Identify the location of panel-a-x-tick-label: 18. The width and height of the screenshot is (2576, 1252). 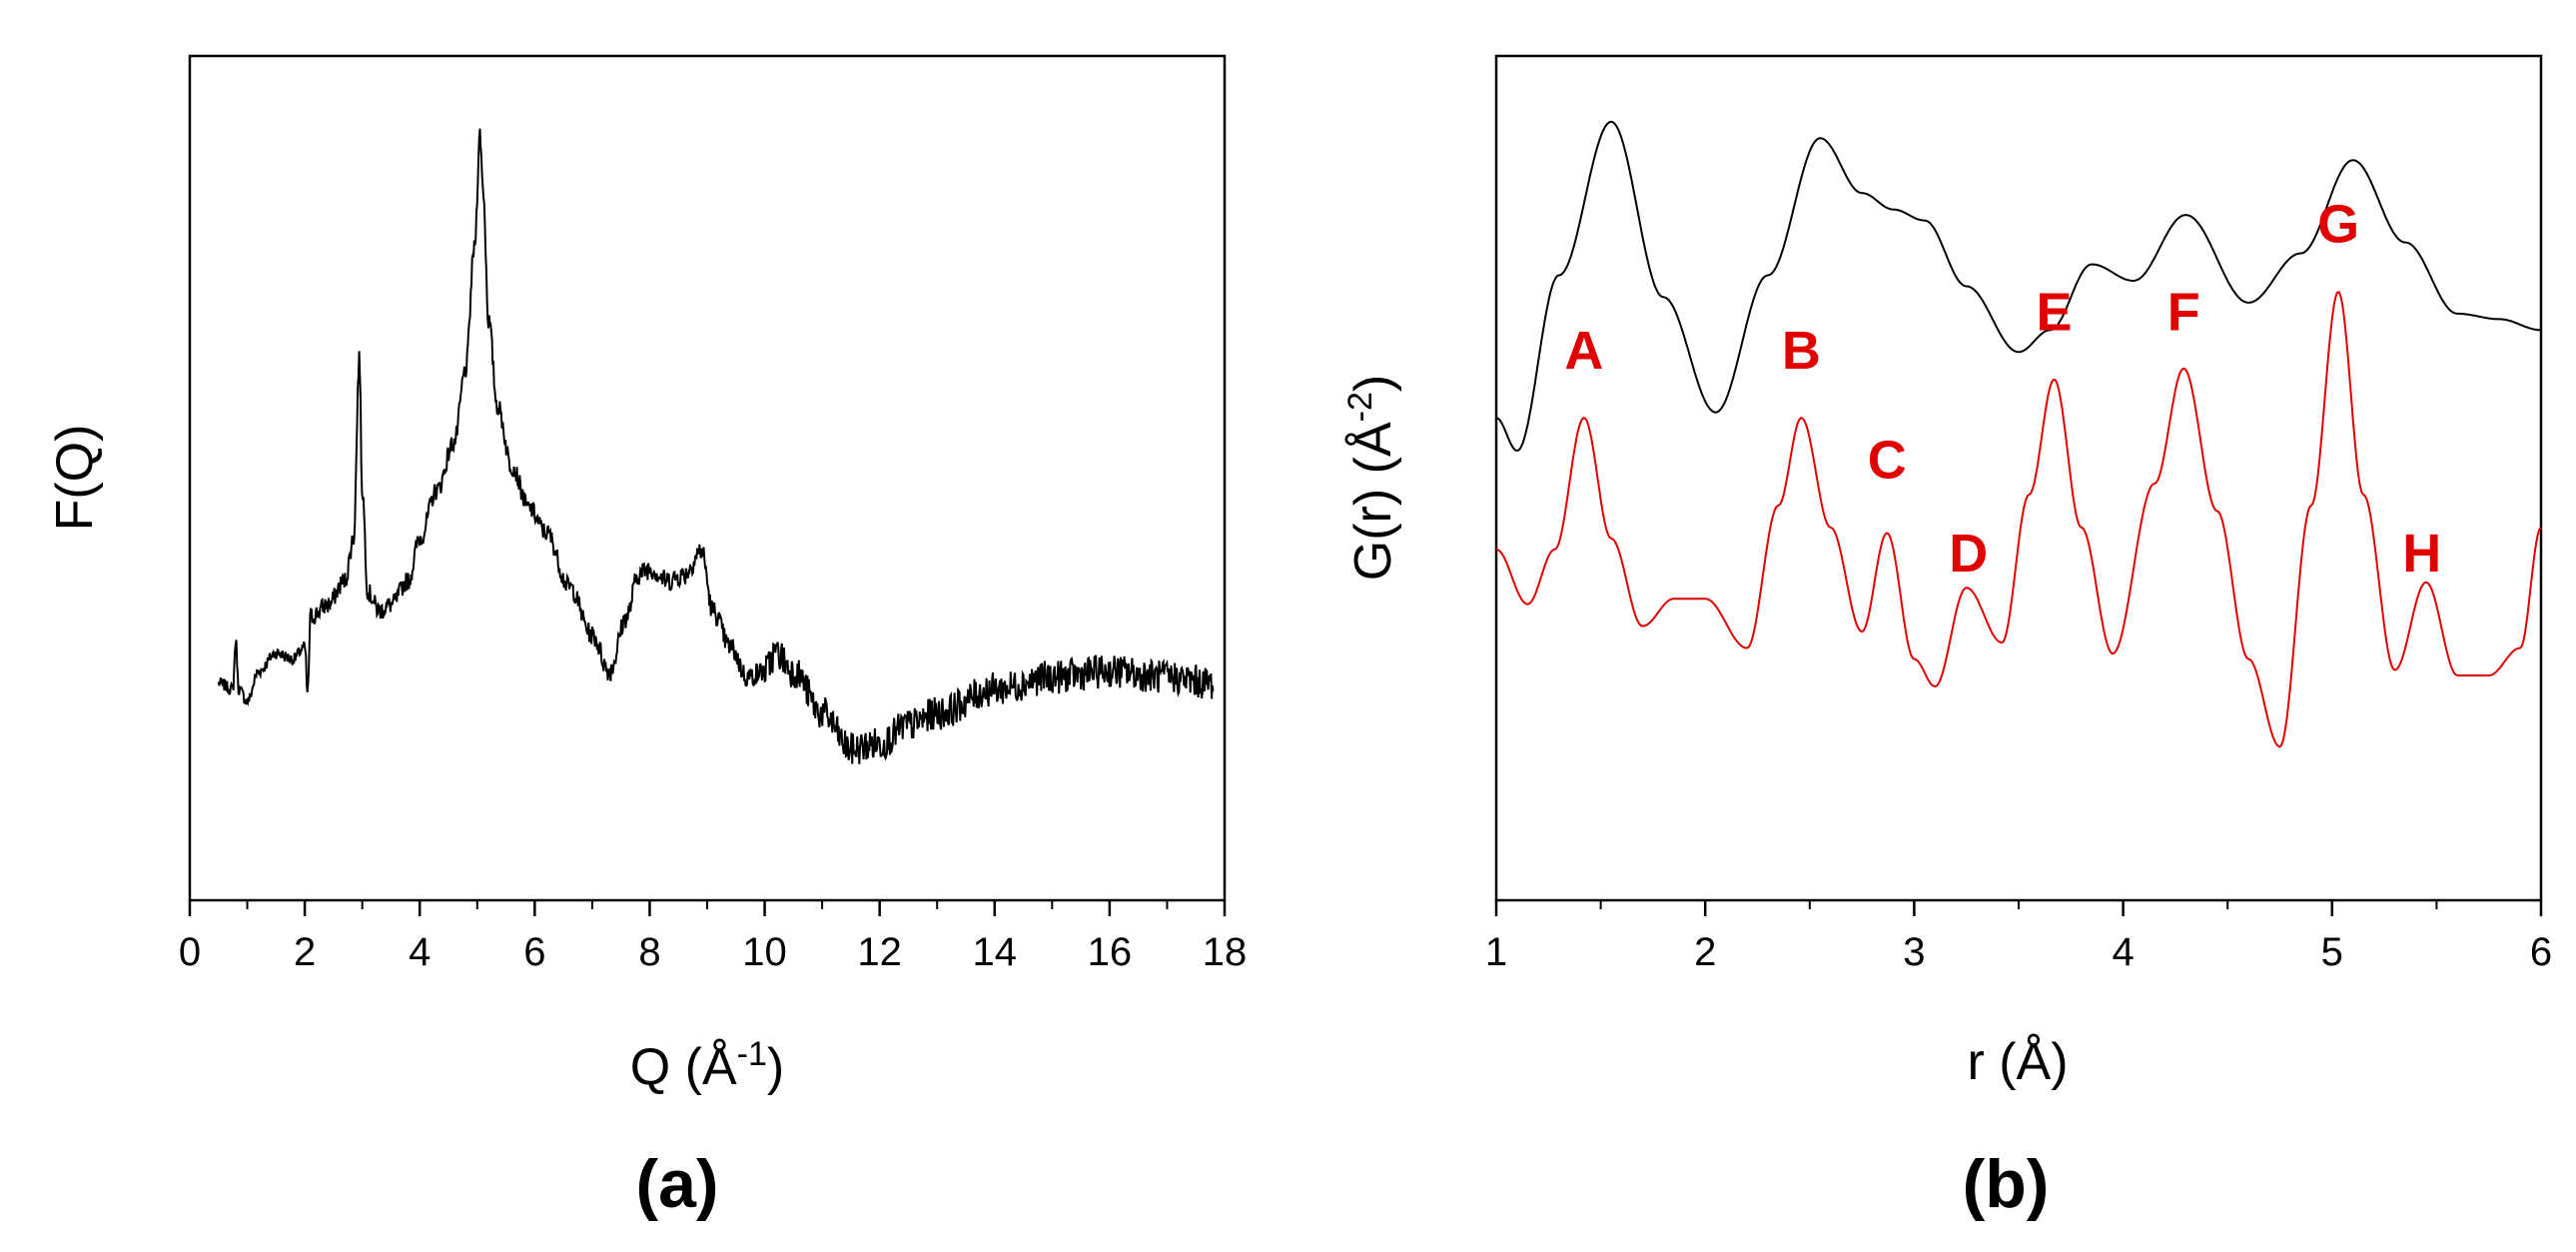
(1225, 952).